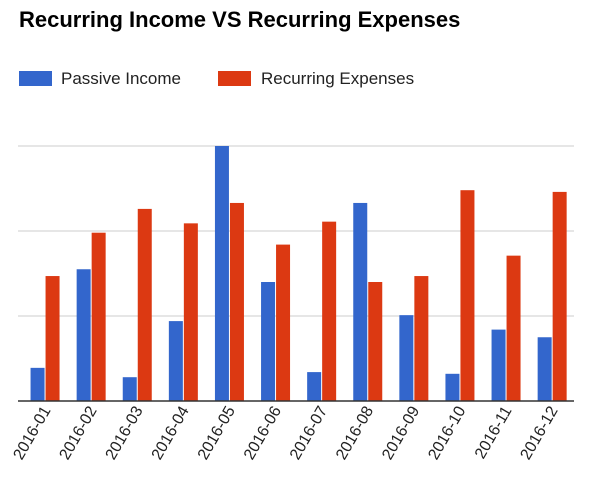 The height and width of the screenshot is (494, 597). Describe the element at coordinates (171, 432) in the screenshot. I see `x-tick-label-2016-04: 2016-04` at that location.